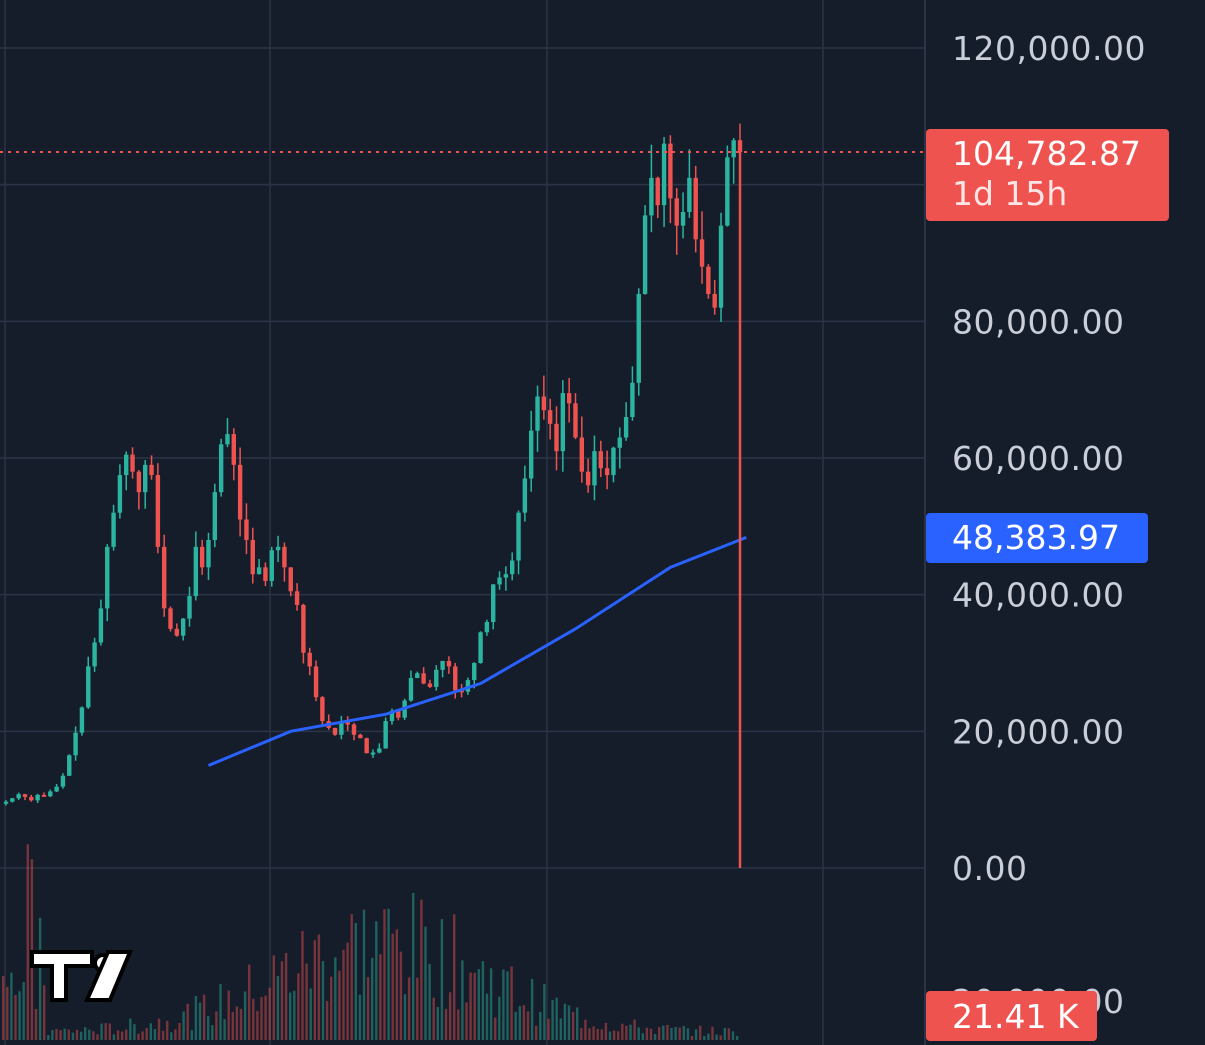  I want to click on y-tick-label: 0.00, so click(989, 868).